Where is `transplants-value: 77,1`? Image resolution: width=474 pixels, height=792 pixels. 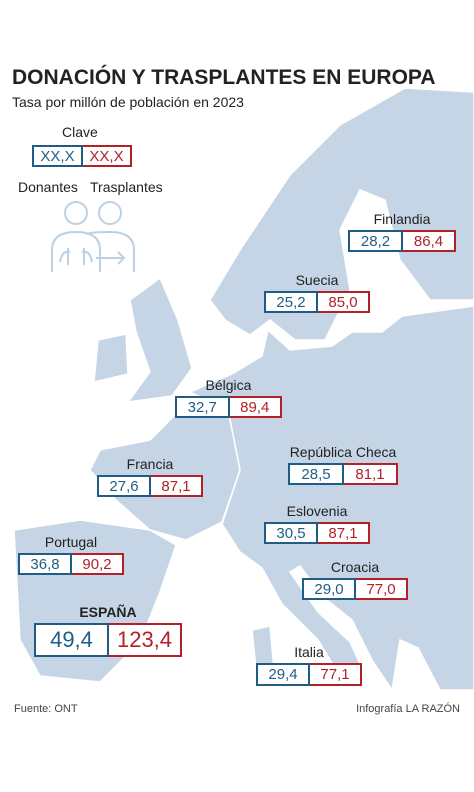 transplants-value: 77,1 is located at coordinates (336, 674).